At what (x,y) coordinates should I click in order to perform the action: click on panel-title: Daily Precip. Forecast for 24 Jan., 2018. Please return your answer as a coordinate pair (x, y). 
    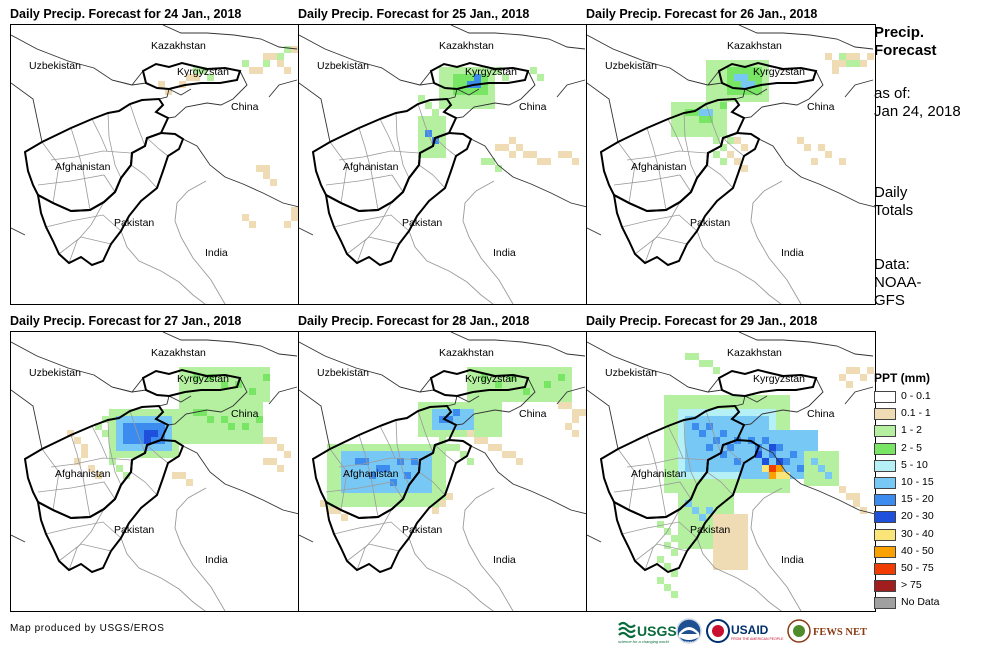
    Looking at the image, I should click on (126, 14).